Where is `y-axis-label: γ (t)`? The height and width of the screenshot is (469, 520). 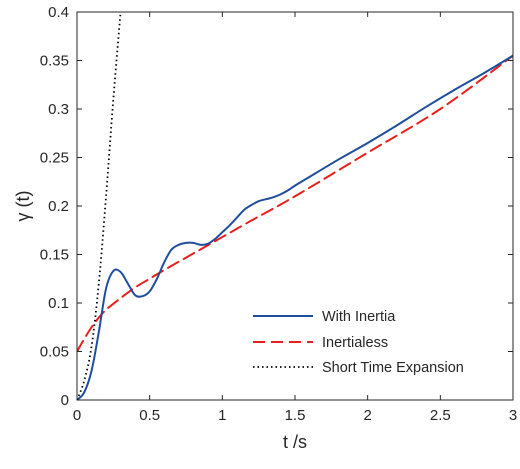 y-axis-label: γ (t) is located at coordinates (23, 206).